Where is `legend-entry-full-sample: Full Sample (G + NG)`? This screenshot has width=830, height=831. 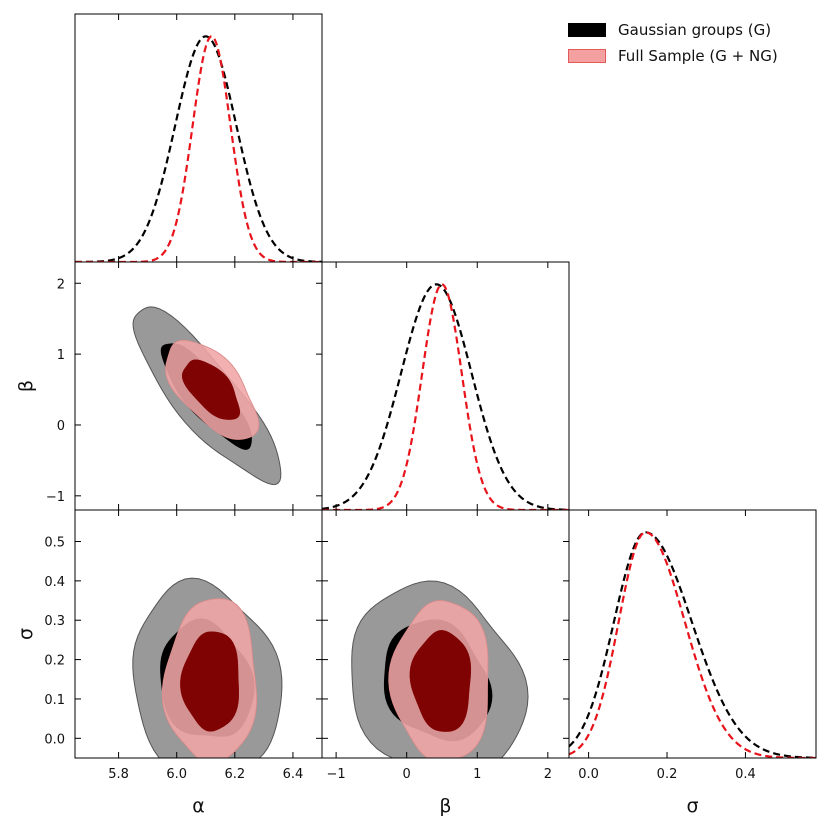 legend-entry-full-sample: Full Sample (G + NG) is located at coordinates (696, 56).